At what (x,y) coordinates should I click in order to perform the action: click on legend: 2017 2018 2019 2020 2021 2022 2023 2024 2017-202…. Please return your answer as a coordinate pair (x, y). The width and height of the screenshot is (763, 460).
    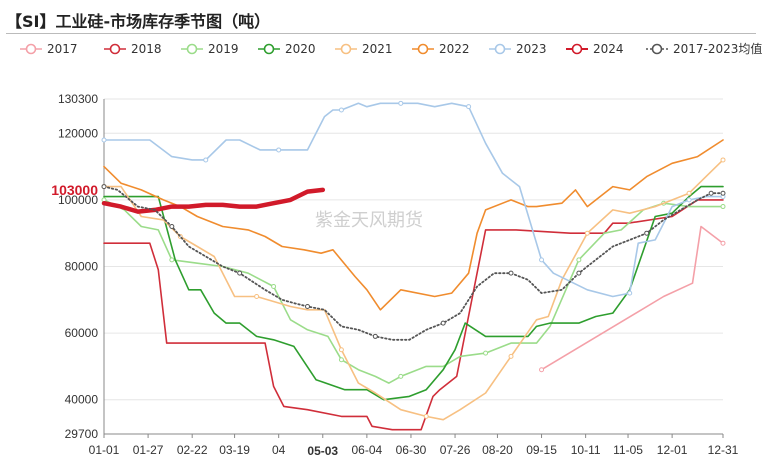
    Looking at the image, I should click on (391, 48).